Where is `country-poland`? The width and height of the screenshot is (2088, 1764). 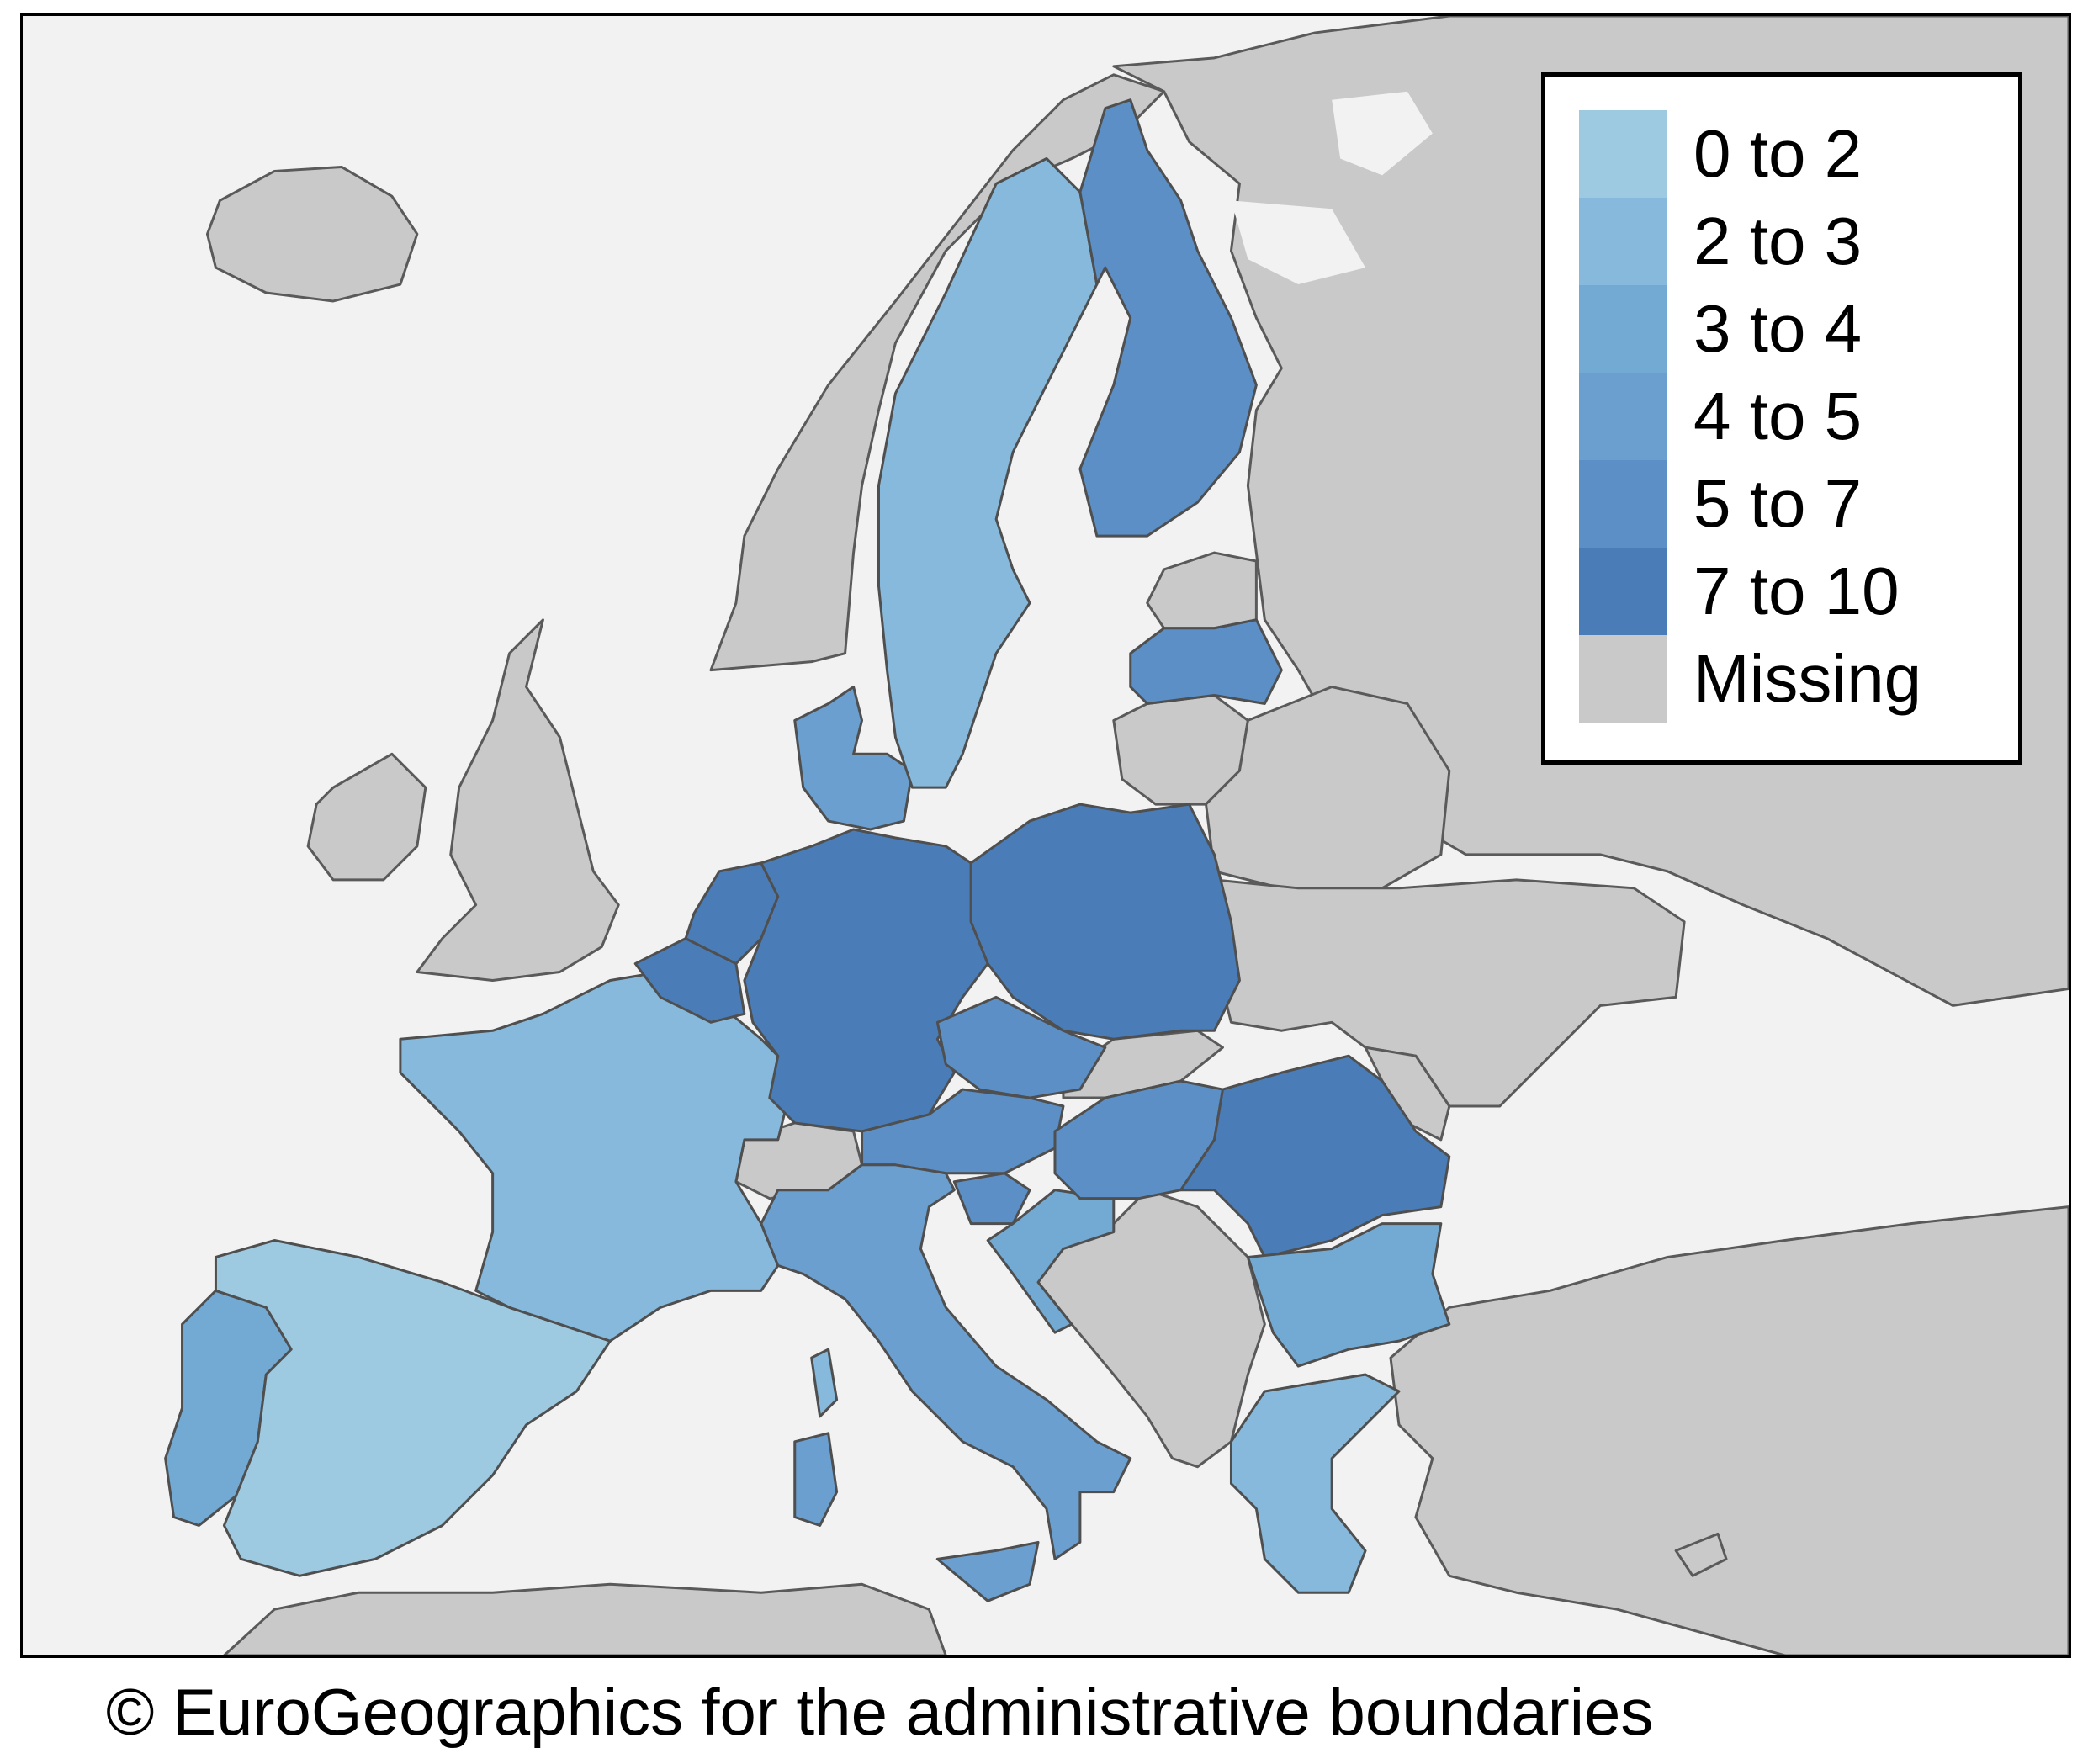 country-poland is located at coordinates (1105, 922).